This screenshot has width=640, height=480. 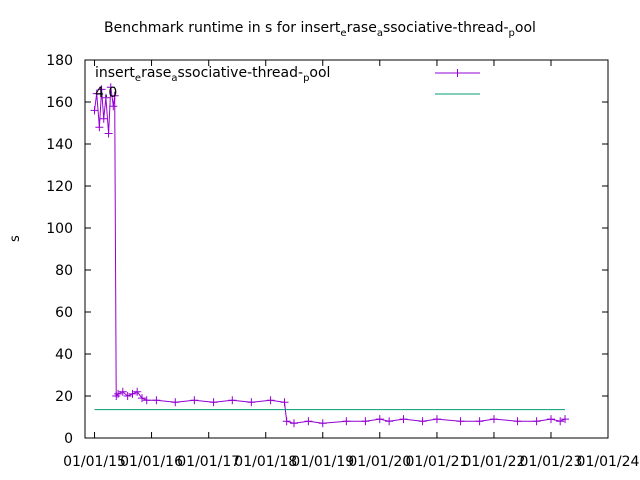 What do you see at coordinates (59, 61) in the screenshot?
I see `y-tick-label: 180` at bounding box center [59, 61].